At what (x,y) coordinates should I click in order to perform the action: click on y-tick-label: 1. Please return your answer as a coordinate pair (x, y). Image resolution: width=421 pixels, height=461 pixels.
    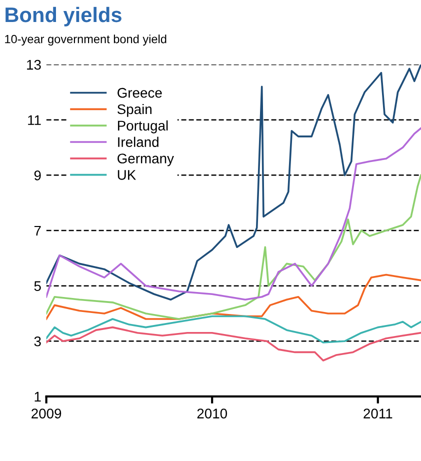
    Looking at the image, I should click on (37, 397).